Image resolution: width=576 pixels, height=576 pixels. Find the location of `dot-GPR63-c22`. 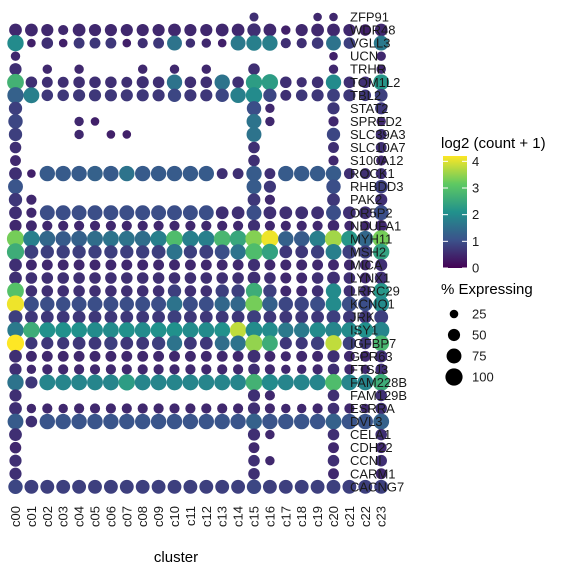

dot-GPR63-c22 is located at coordinates (365, 356).